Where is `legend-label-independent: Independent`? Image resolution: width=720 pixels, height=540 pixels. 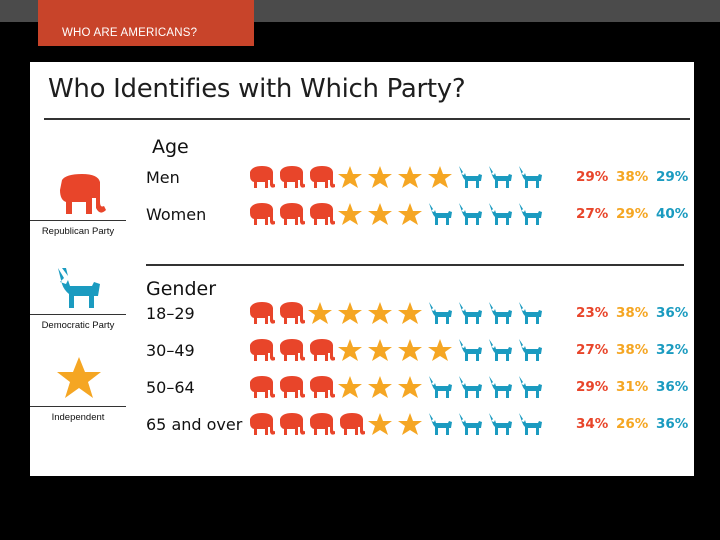
legend-label-independent: Independent is located at coordinates (78, 417).